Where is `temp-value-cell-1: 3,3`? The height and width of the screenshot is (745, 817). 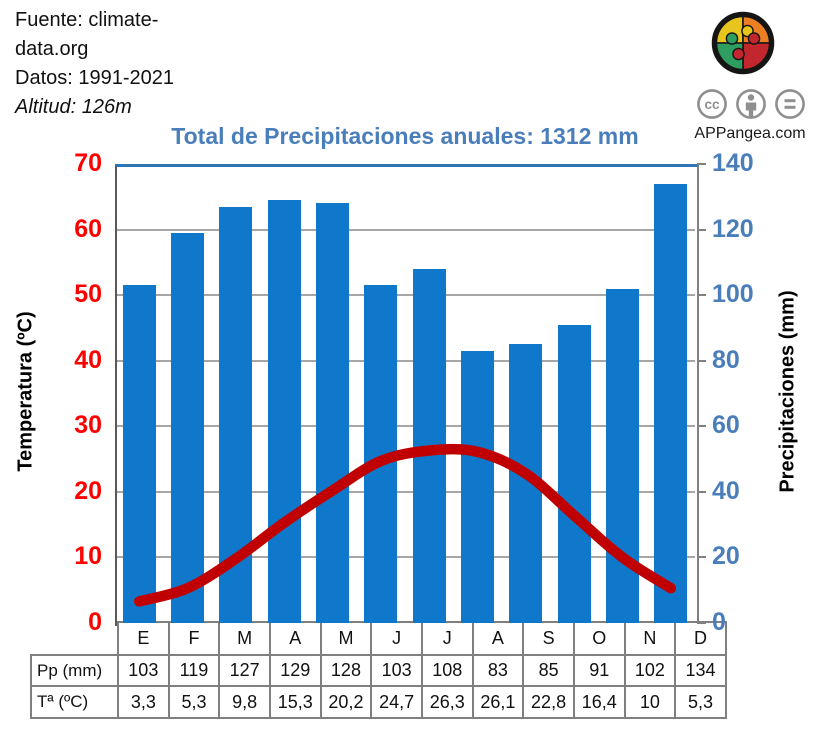
temp-value-cell-1: 3,3 is located at coordinates (143, 702).